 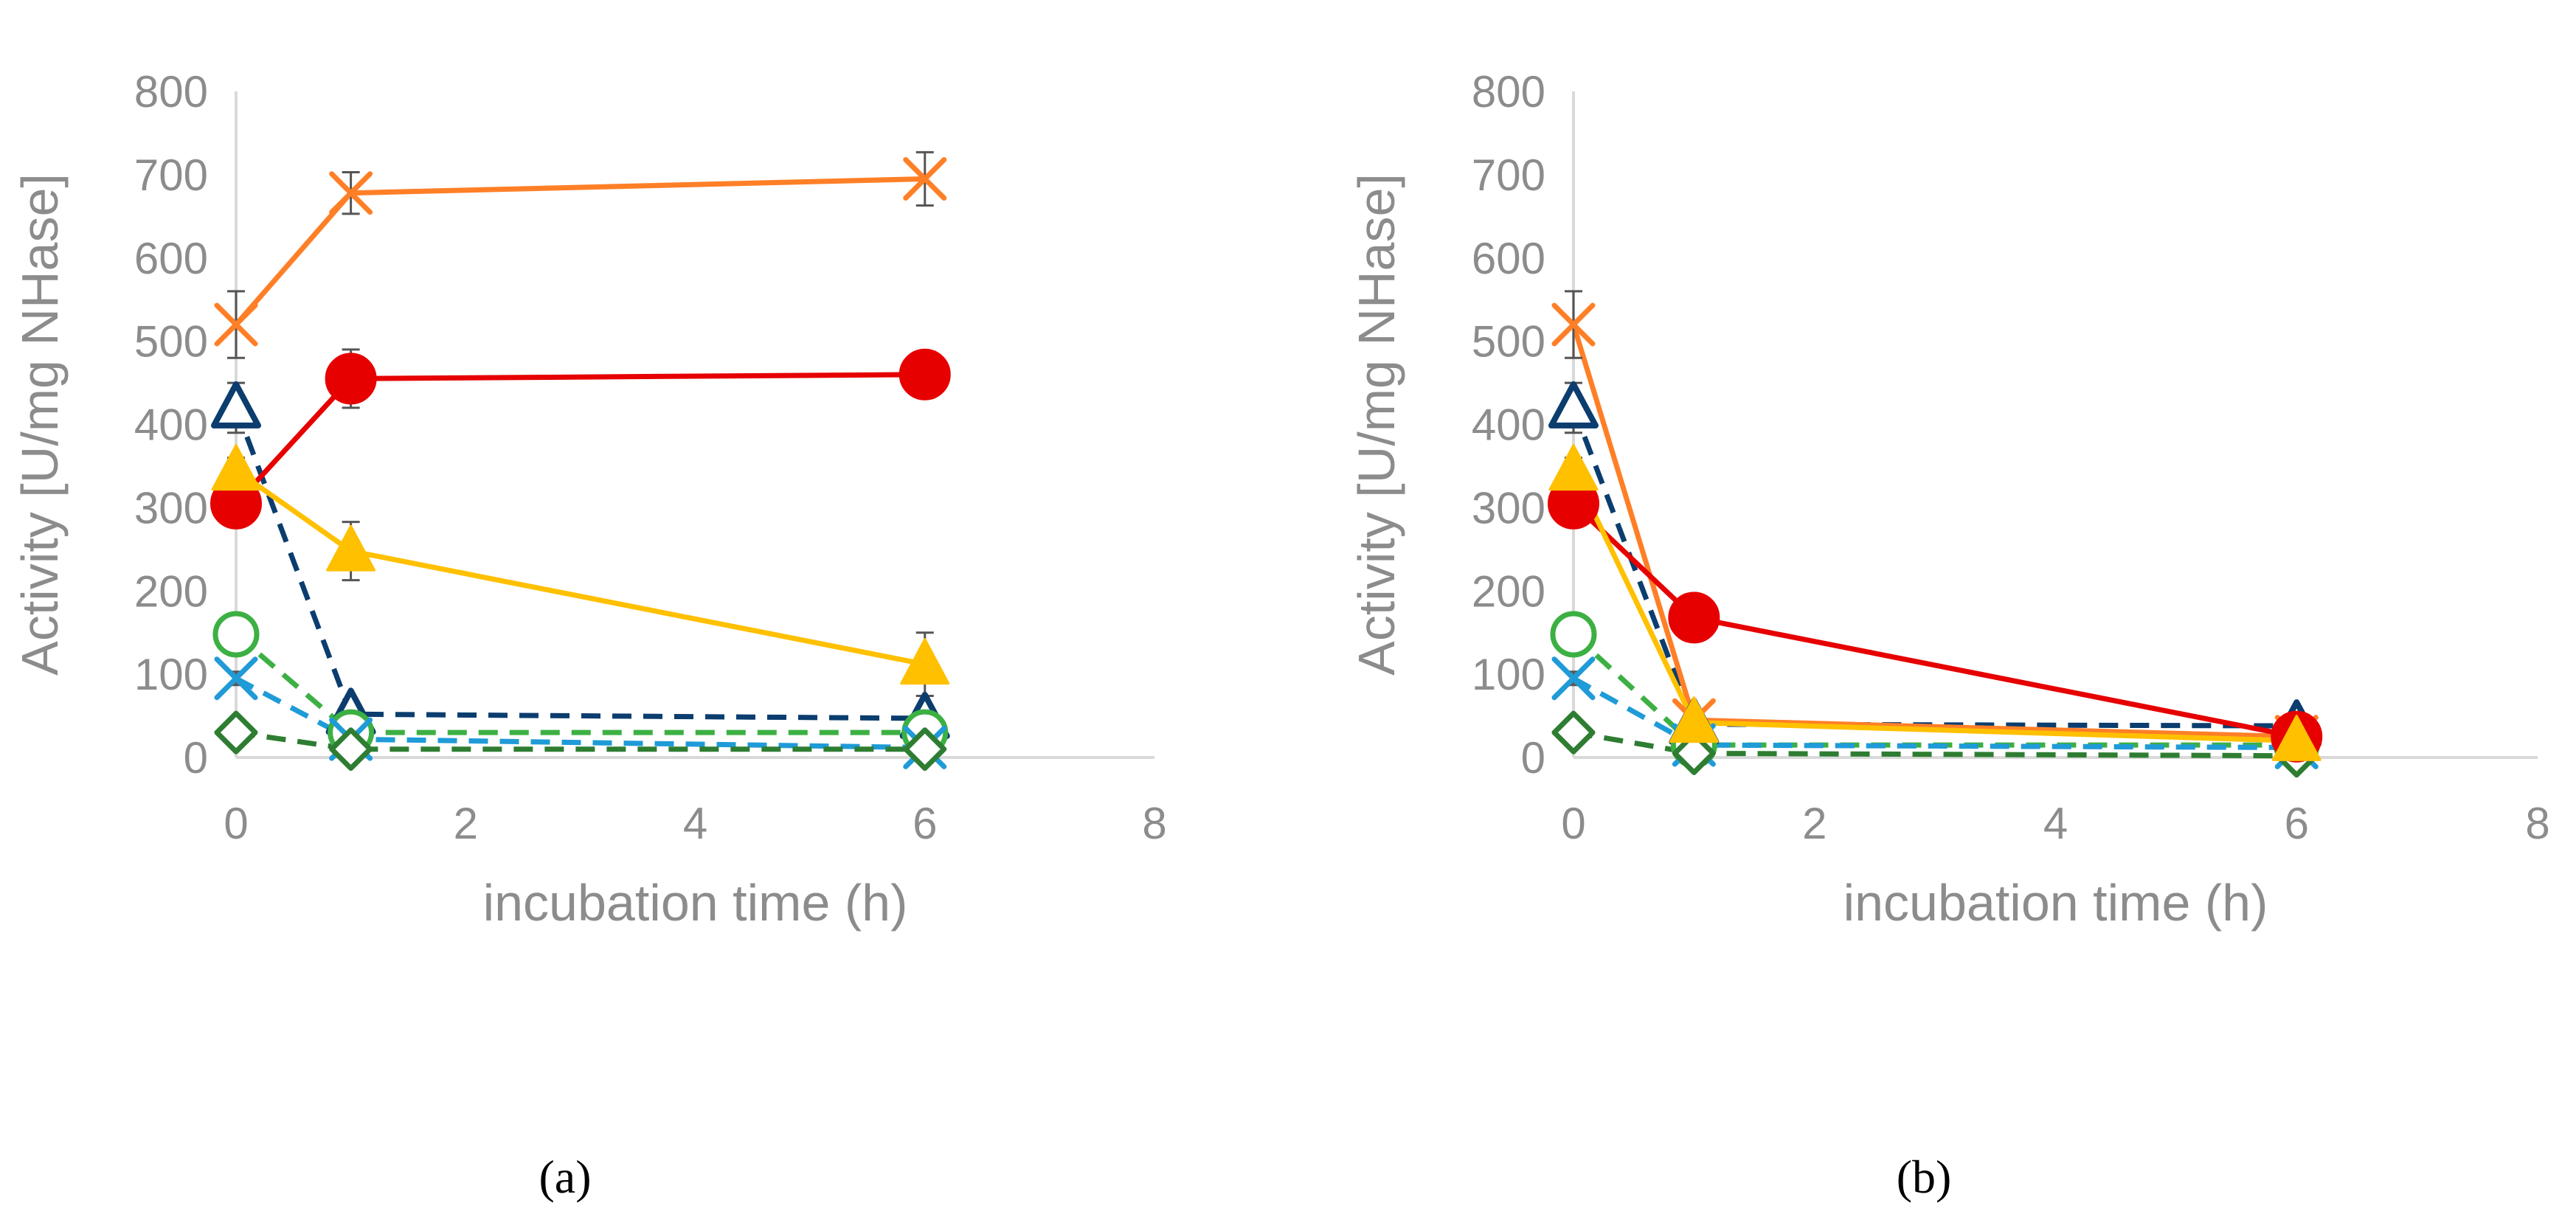 What do you see at coordinates (565, 1177) in the screenshot?
I see `panel-label: (a)` at bounding box center [565, 1177].